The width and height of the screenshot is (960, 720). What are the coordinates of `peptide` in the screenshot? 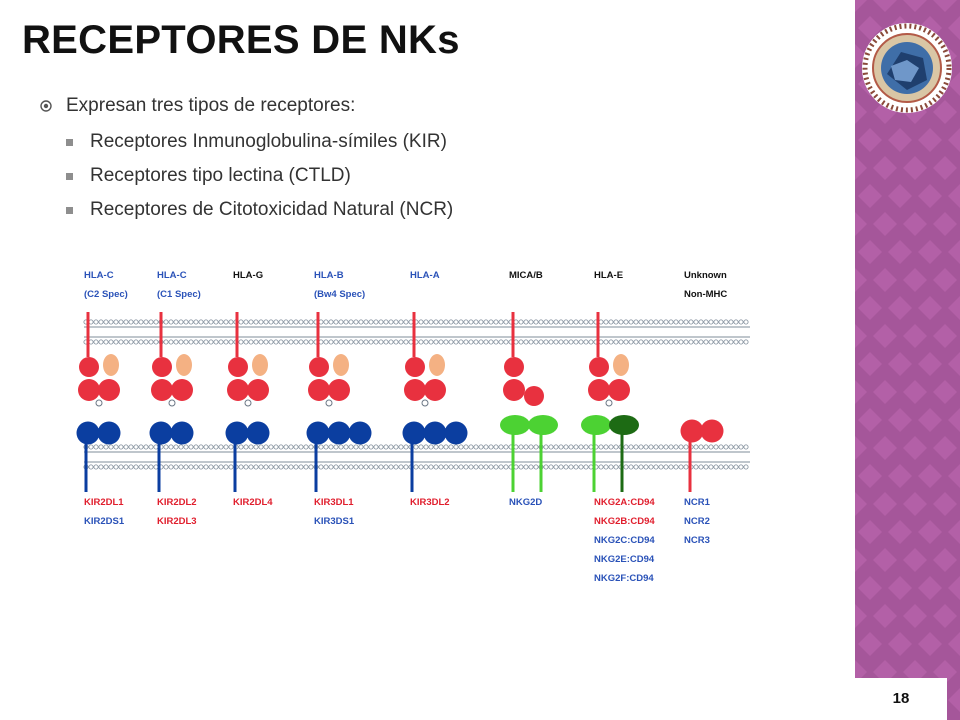 It's located at (425, 403).